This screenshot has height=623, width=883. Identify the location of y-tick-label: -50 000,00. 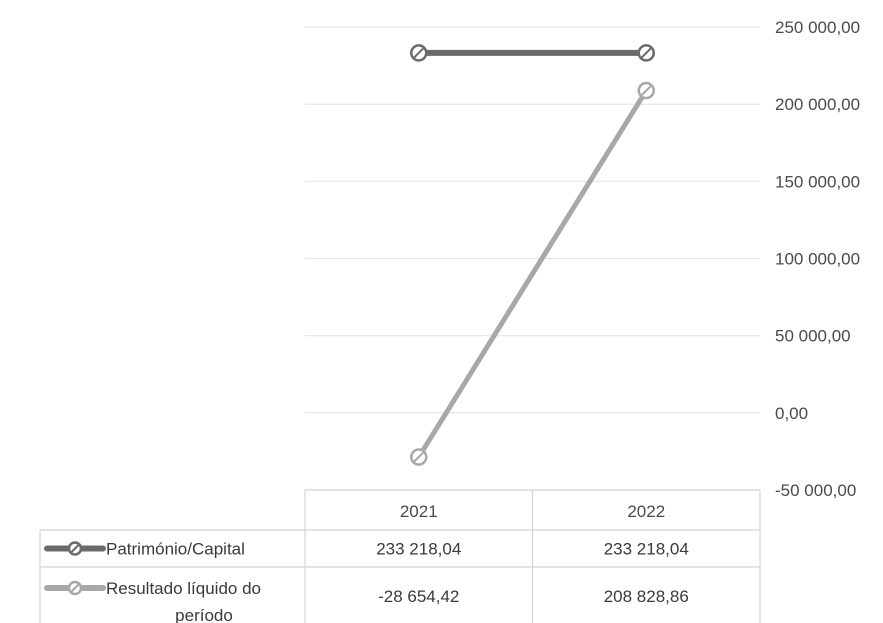
(815, 490).